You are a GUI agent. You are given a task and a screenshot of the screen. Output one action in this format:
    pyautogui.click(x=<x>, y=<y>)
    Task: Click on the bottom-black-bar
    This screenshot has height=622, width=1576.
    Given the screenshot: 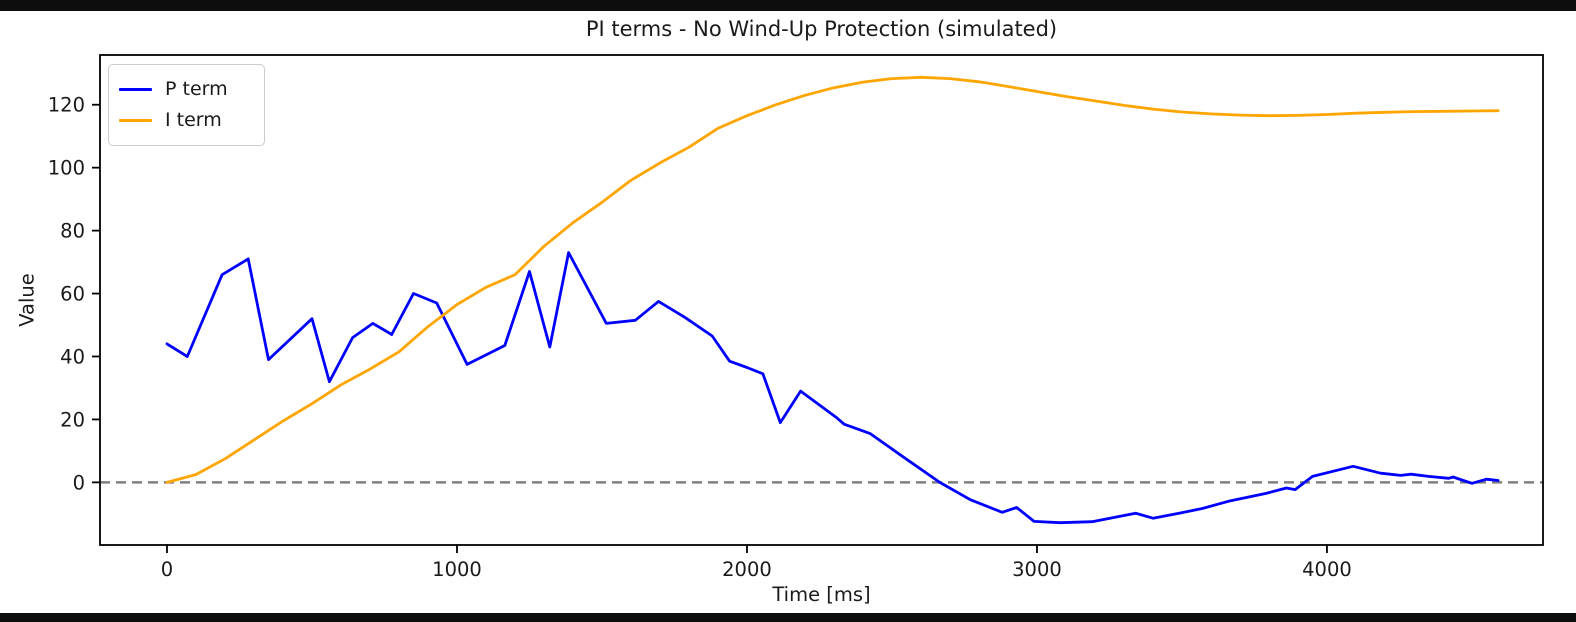 What is the action you would take?
    pyautogui.click(x=788, y=617)
    